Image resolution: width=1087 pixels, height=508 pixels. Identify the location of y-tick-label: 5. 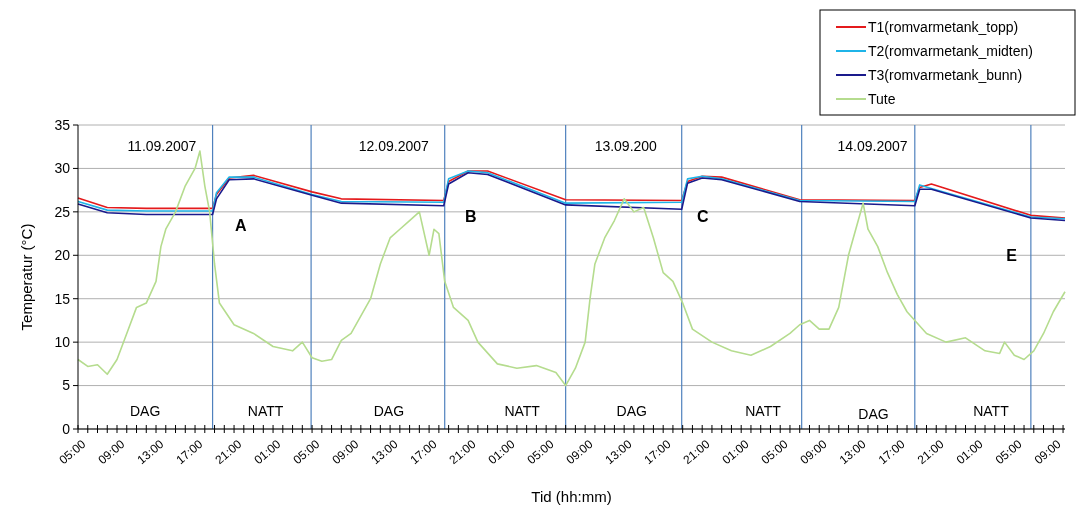
(66, 385).